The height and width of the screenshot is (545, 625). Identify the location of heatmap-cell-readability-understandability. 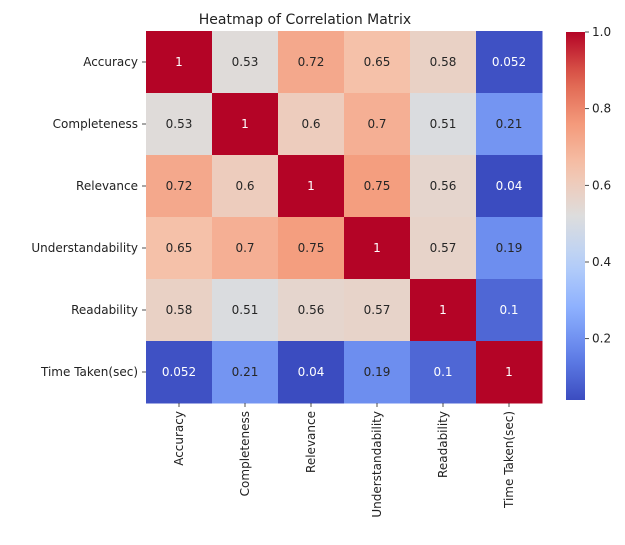
(377, 310).